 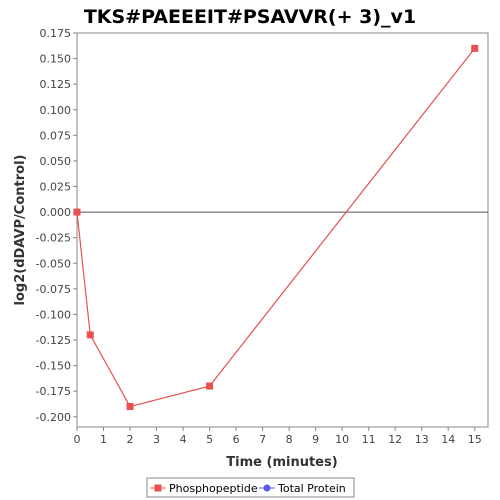 I want to click on y-tick-label: -0.150, so click(x=53, y=366).